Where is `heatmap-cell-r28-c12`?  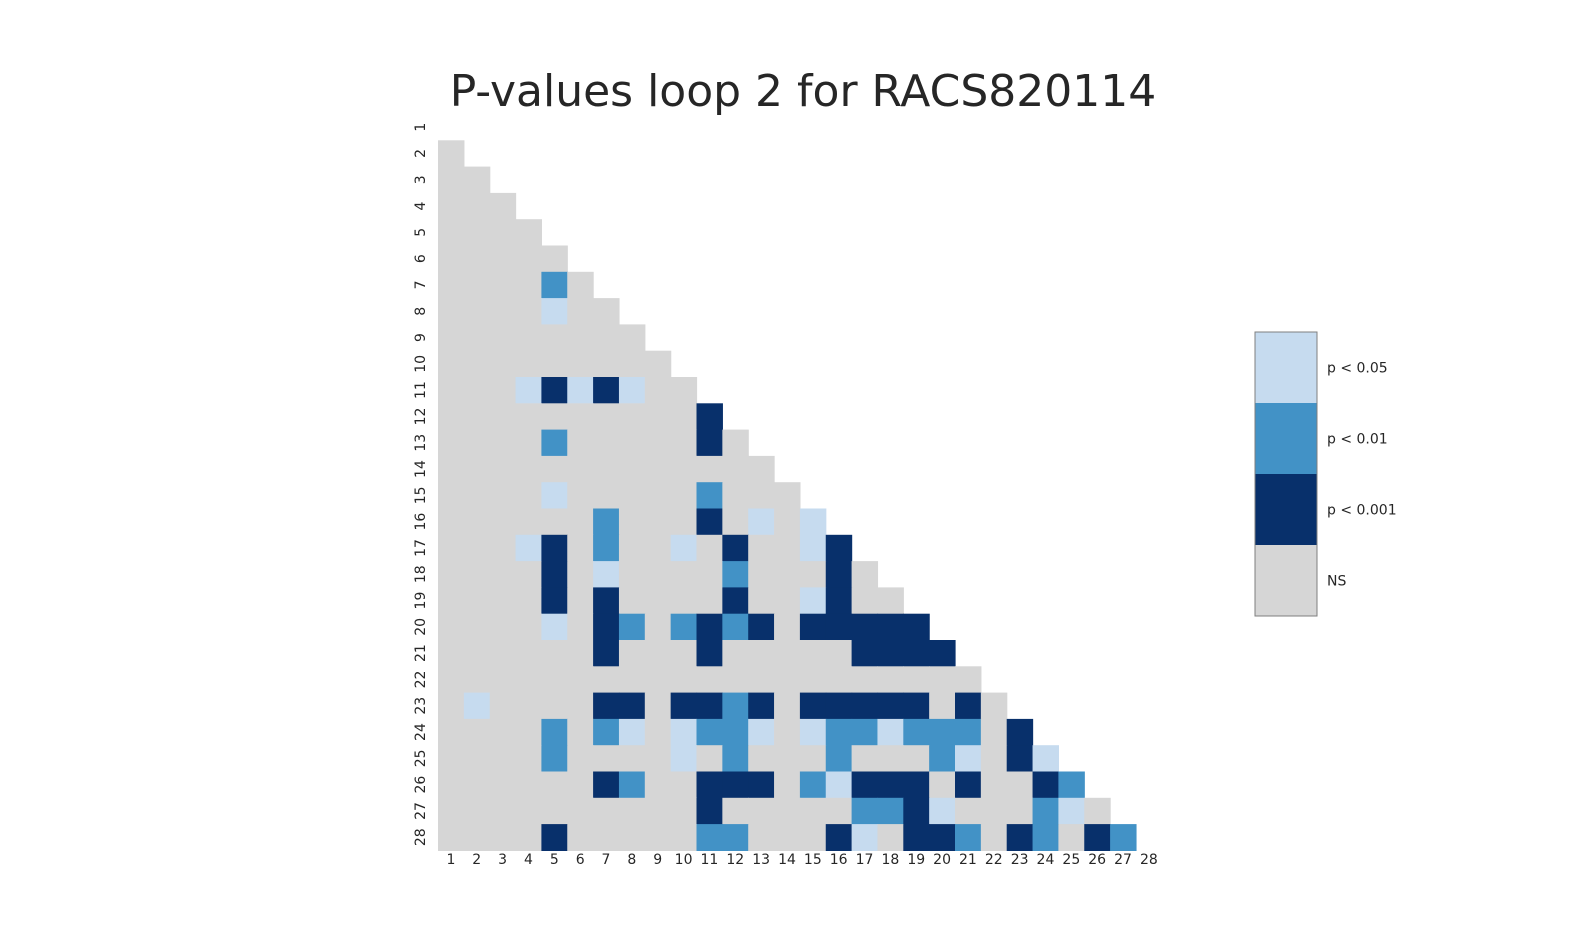 heatmap-cell-r28-c12 is located at coordinates (735, 837).